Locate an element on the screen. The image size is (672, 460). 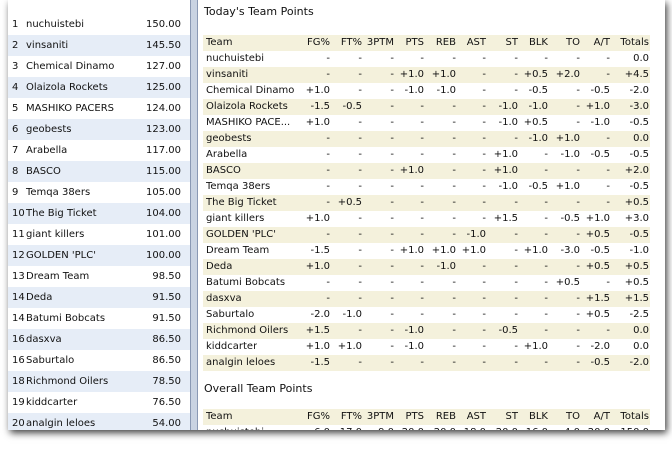
column-header: Team is located at coordinates (219, 42).